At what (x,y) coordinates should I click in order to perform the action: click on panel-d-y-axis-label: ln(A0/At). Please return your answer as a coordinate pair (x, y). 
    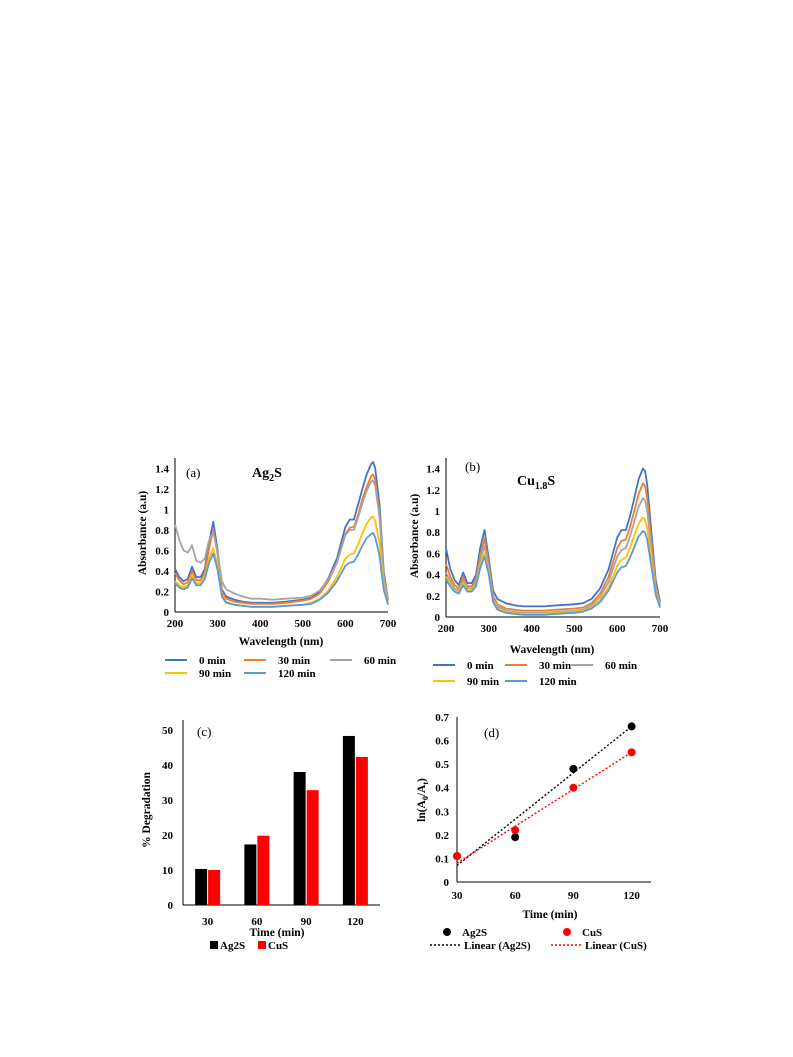
    Looking at the image, I should click on (423, 800).